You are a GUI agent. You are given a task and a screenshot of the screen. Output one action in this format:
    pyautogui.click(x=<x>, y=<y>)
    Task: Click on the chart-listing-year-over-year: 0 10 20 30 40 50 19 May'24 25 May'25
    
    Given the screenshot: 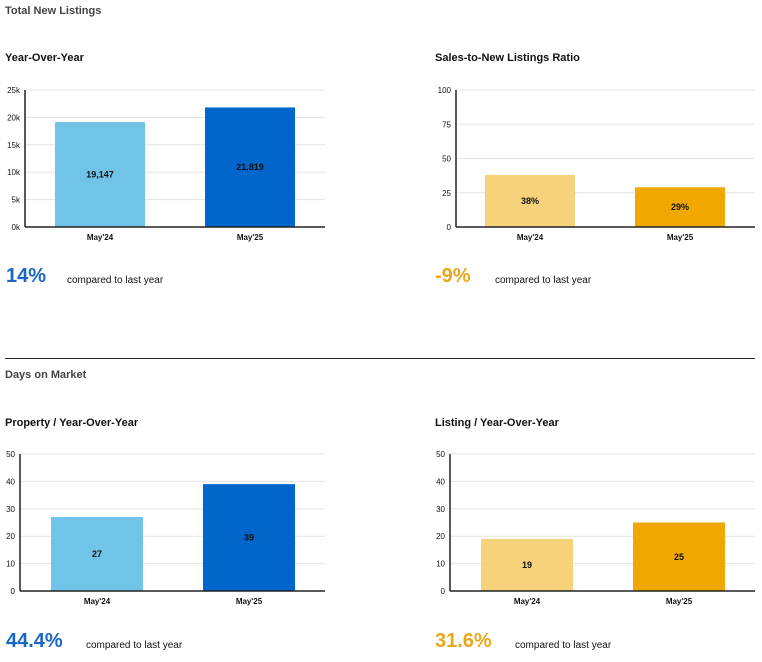 What is the action you would take?
    pyautogui.click(x=595, y=528)
    